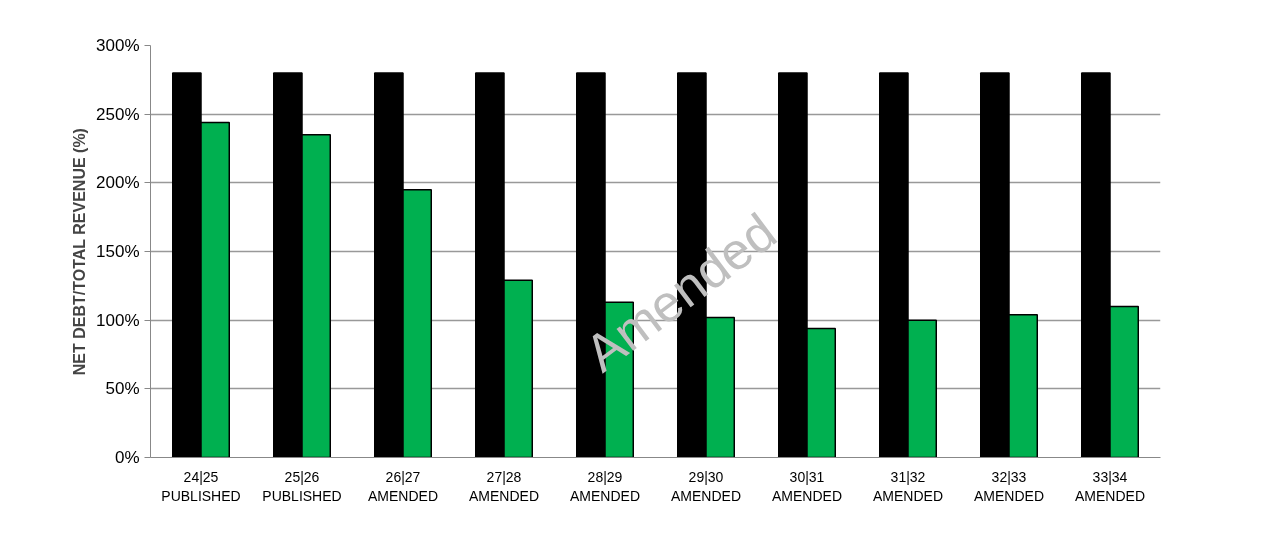 This screenshot has height=549, width=1282. What do you see at coordinates (118, 114) in the screenshot?
I see `y-tick-label: 250%` at bounding box center [118, 114].